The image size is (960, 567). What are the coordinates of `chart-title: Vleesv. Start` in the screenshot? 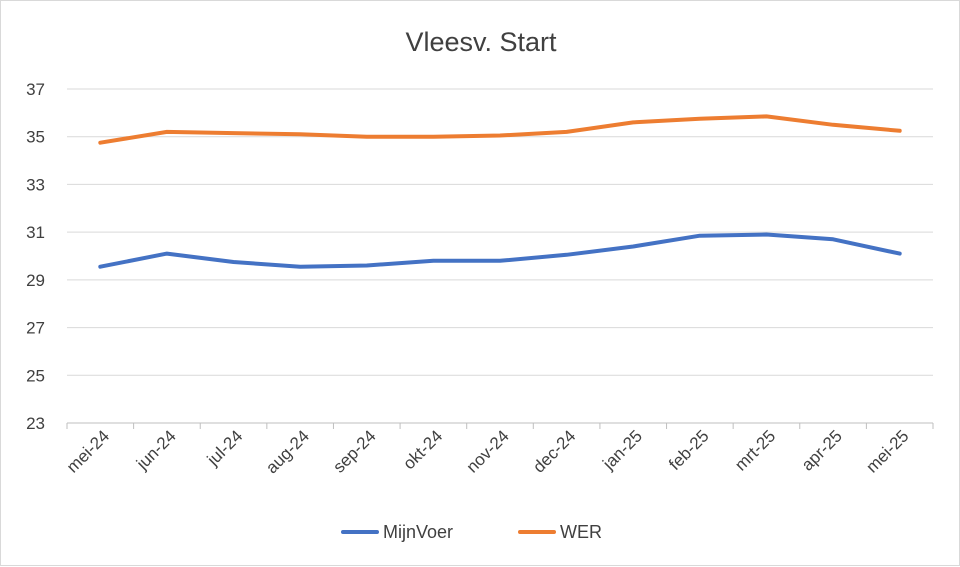 It's located at (481, 42).